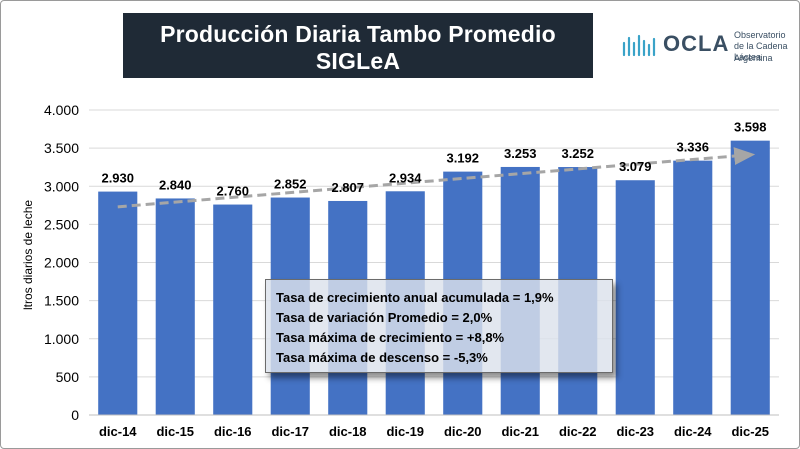 Image resolution: width=800 pixels, height=449 pixels. I want to click on x-tick-label: dic-23, so click(635, 431).